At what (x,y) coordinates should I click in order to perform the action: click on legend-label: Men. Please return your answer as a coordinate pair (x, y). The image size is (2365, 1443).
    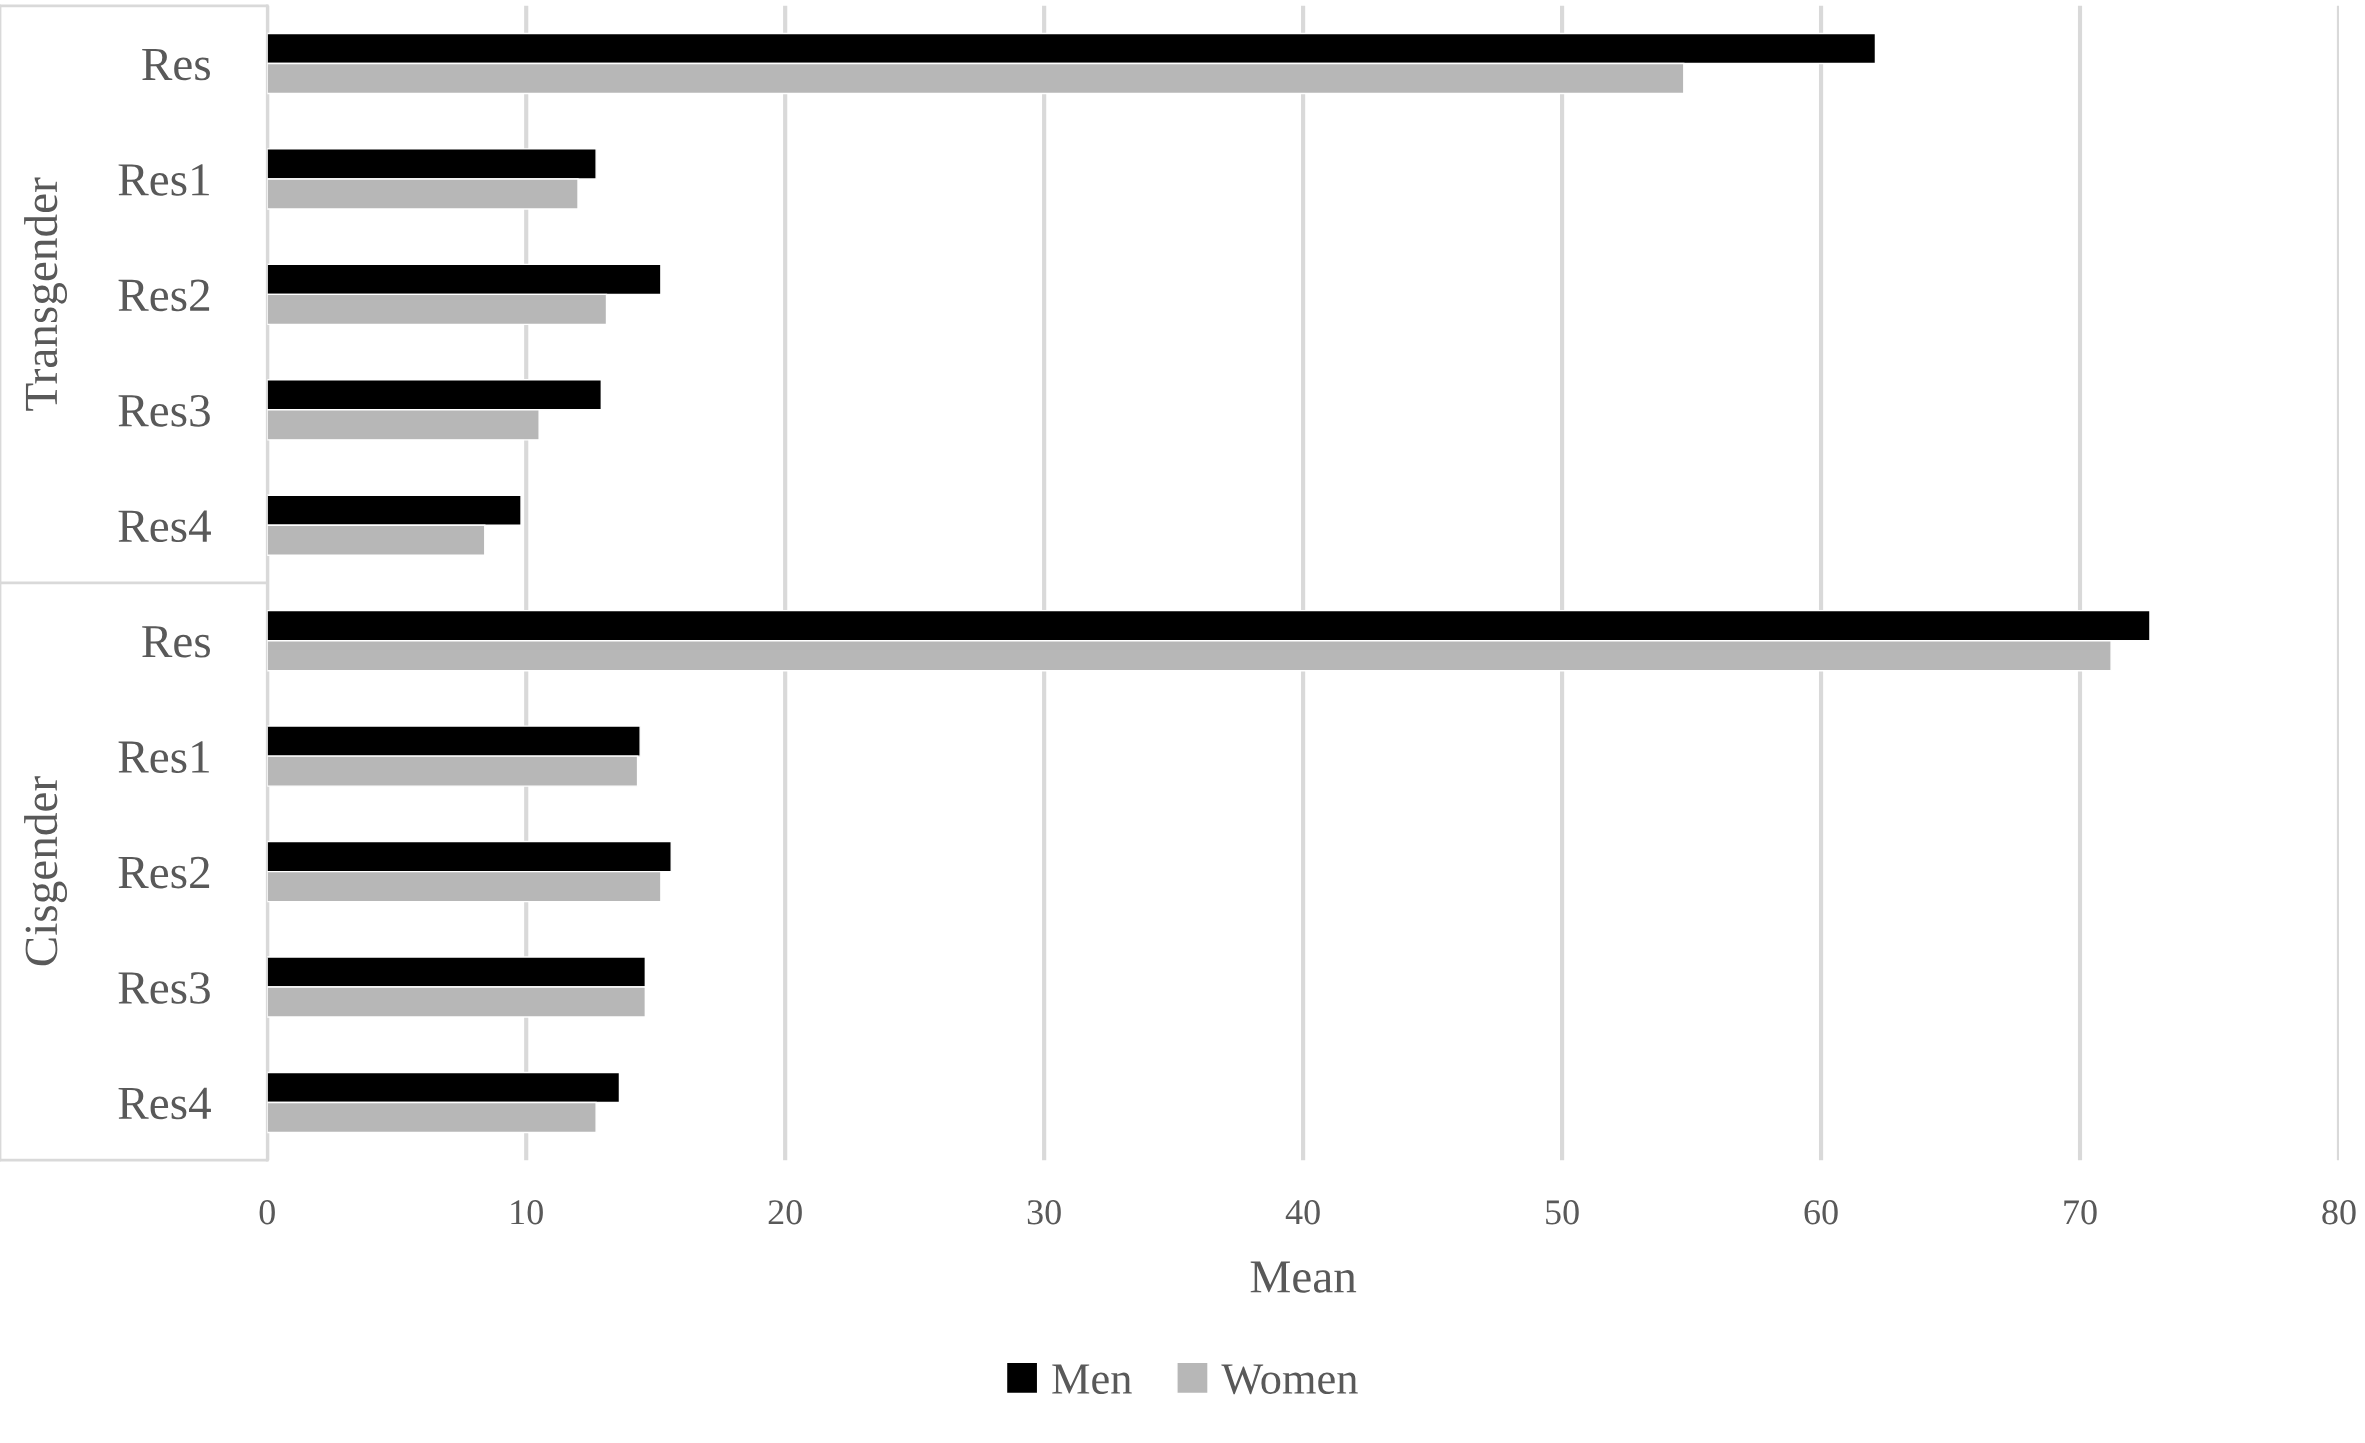
    Looking at the image, I should click on (1092, 1379).